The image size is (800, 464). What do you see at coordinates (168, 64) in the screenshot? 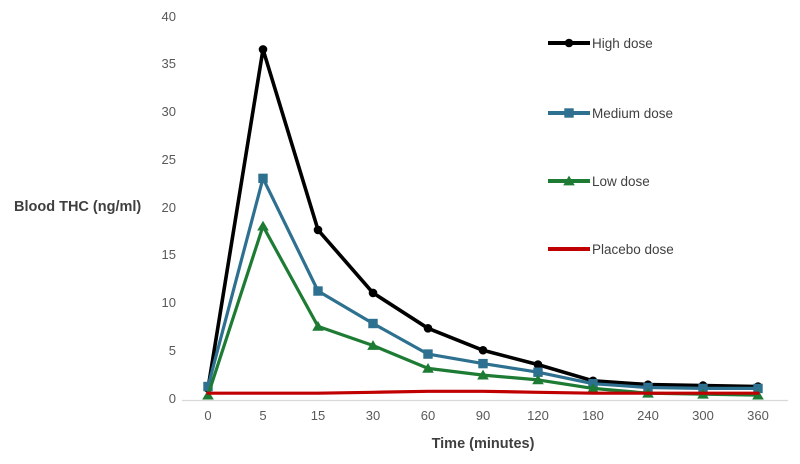
I see `y-tick-label: 35` at bounding box center [168, 64].